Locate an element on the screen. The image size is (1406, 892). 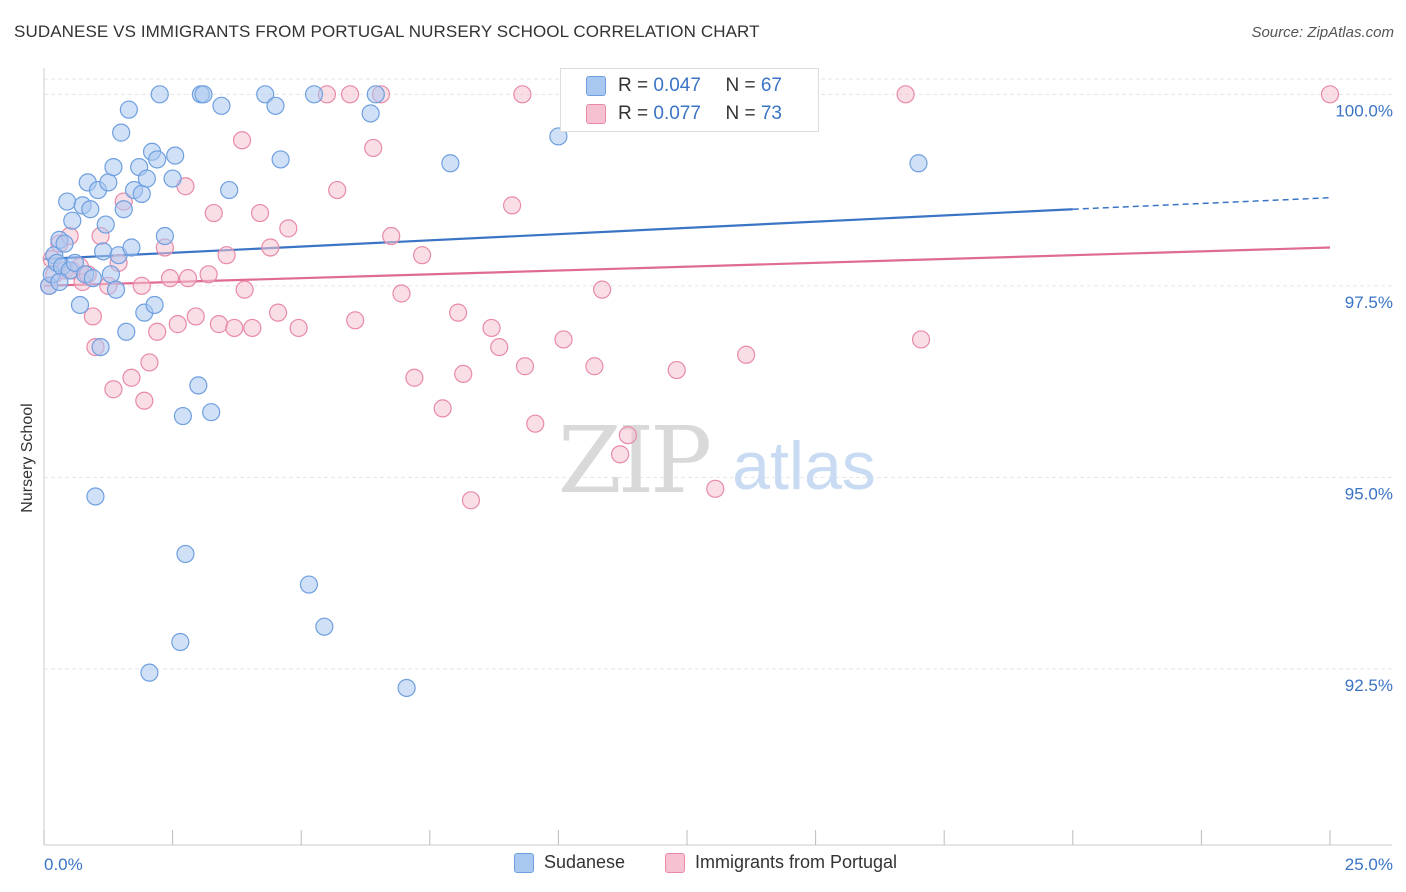
trend-lines is located at coordinates (687, 241).